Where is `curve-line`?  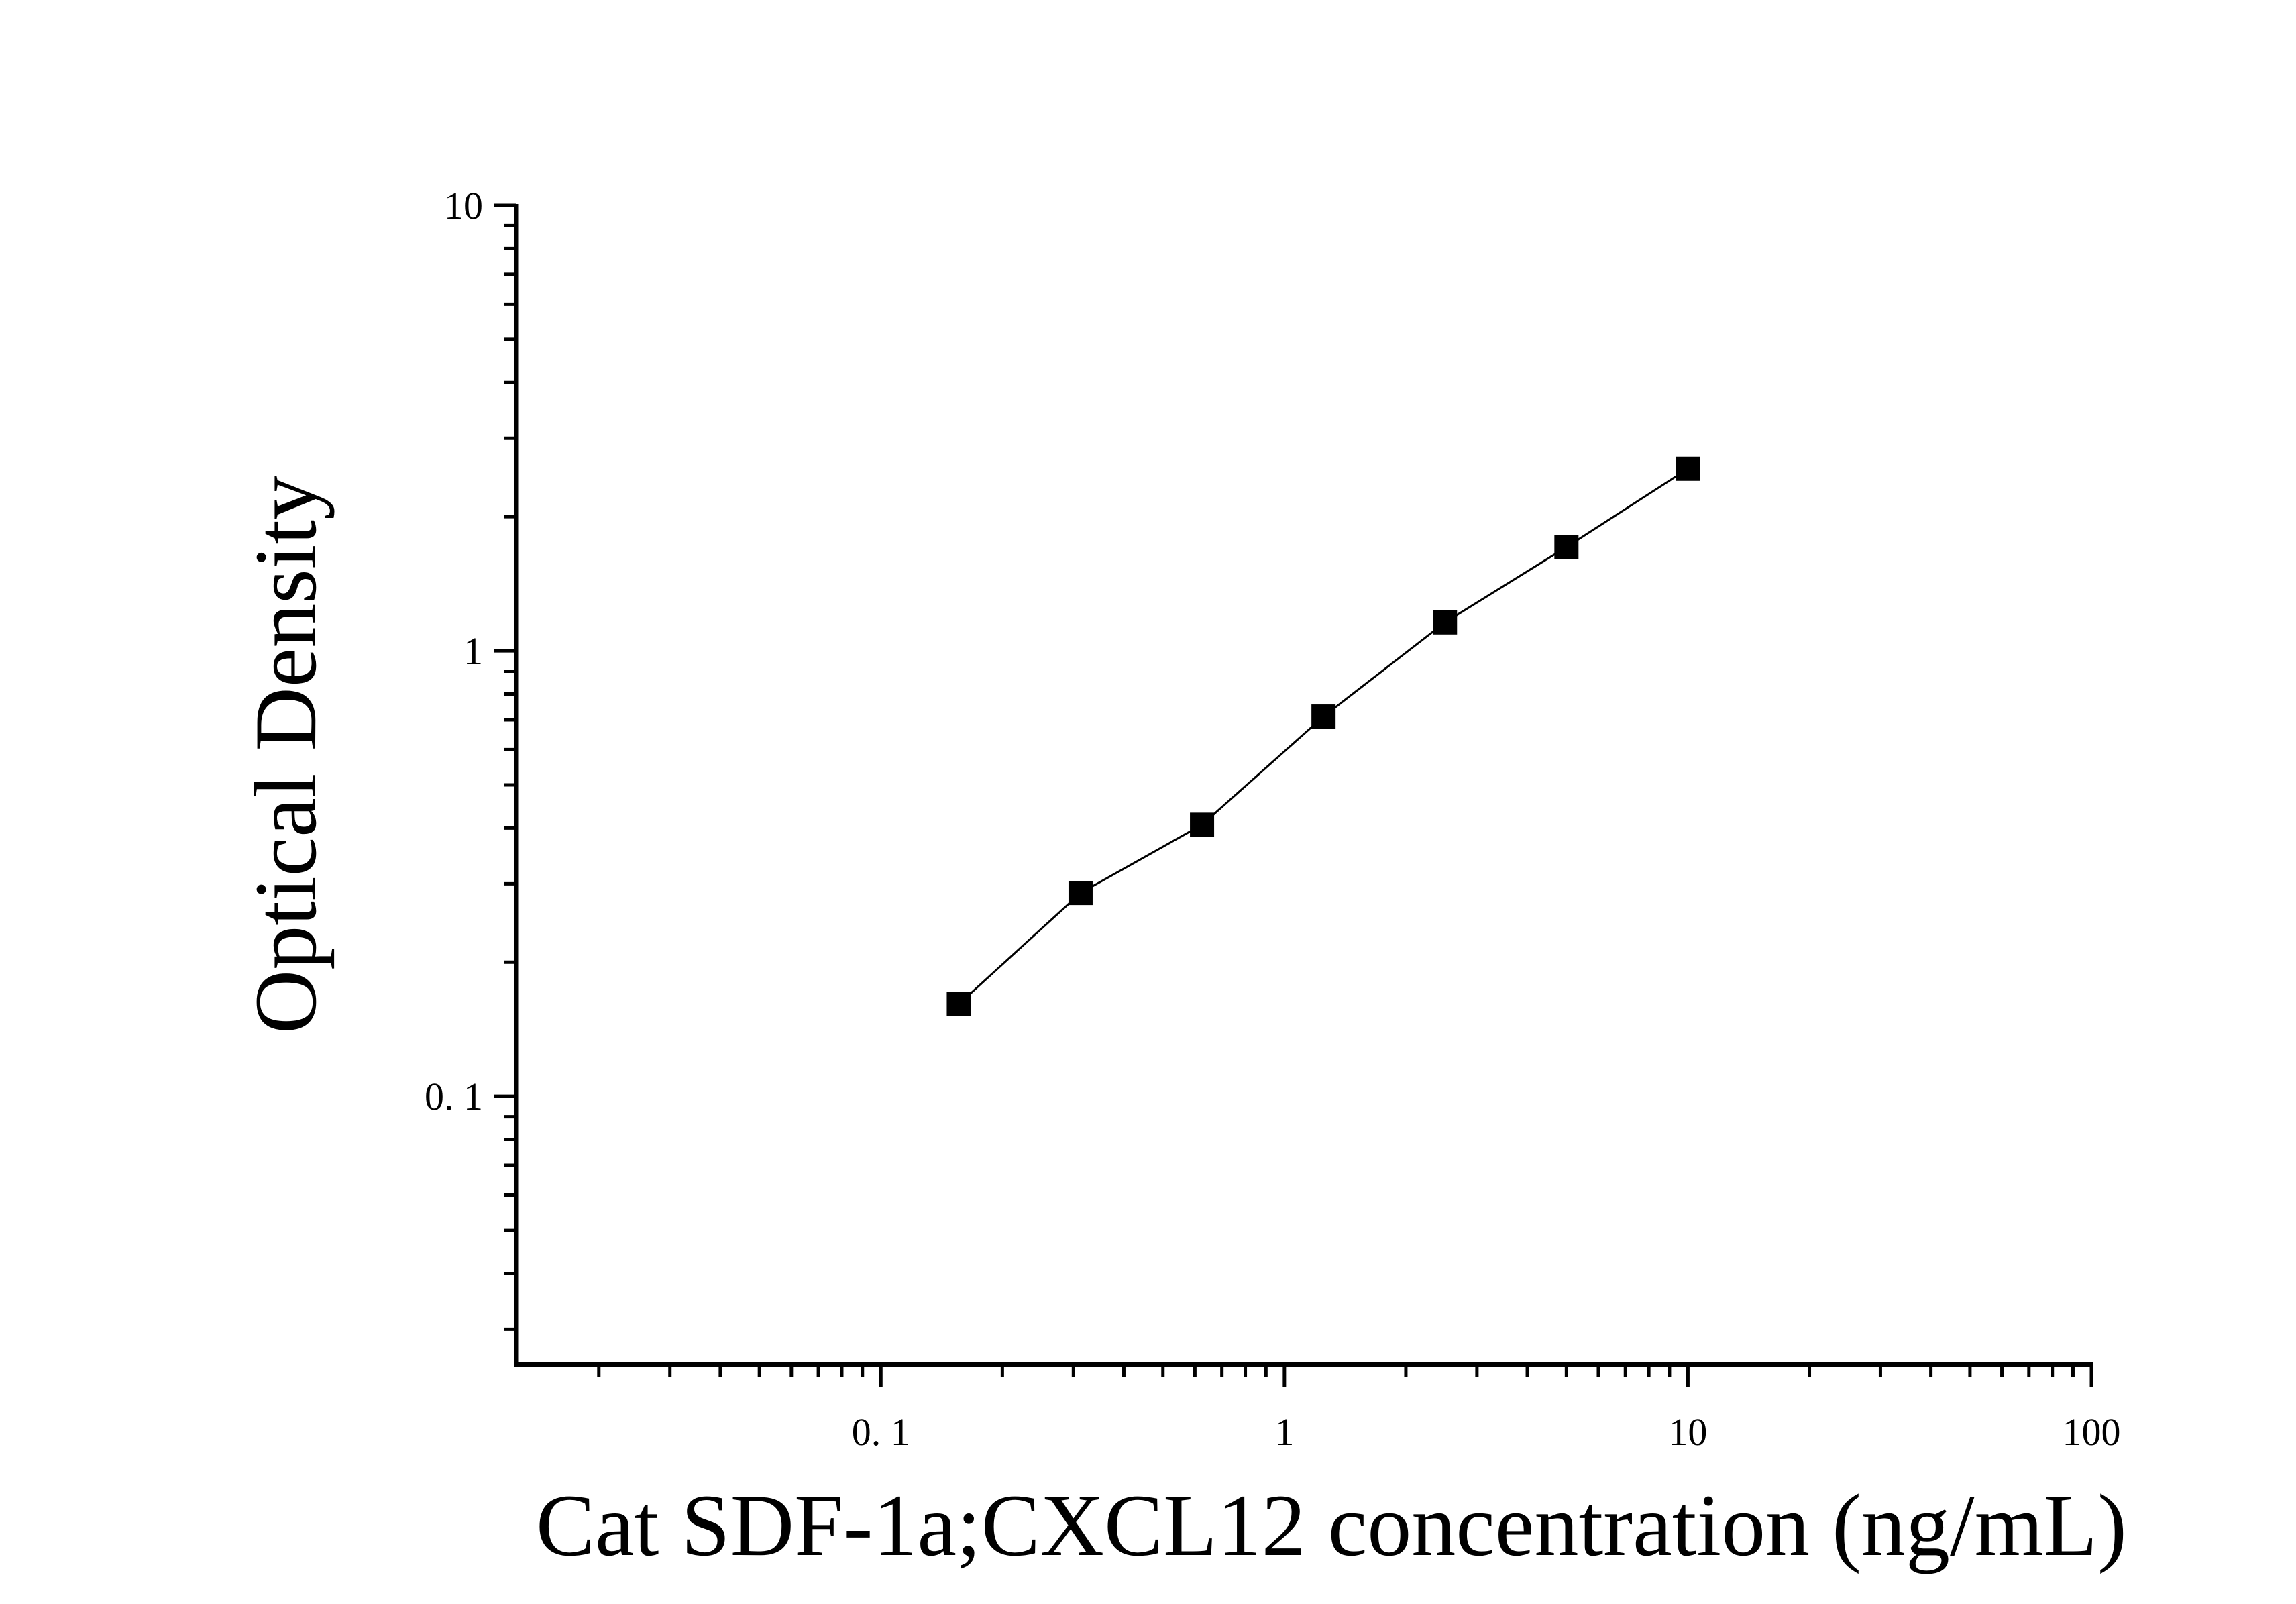 curve-line is located at coordinates (1323, 736).